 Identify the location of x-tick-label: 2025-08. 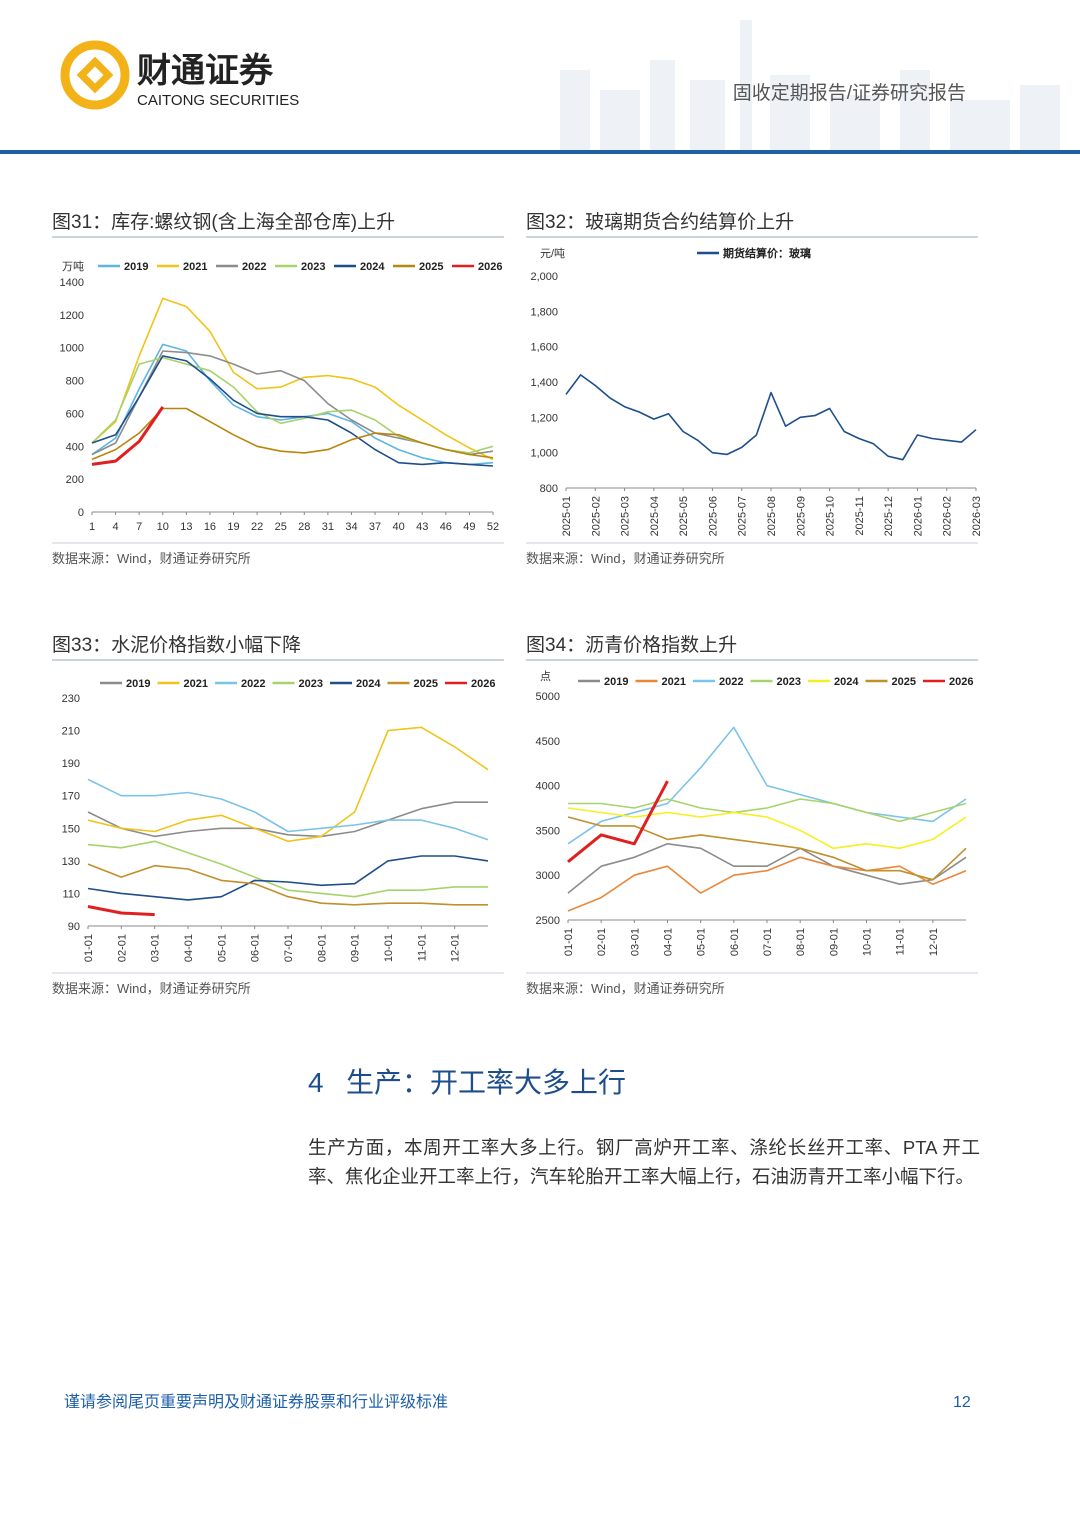
(772, 516).